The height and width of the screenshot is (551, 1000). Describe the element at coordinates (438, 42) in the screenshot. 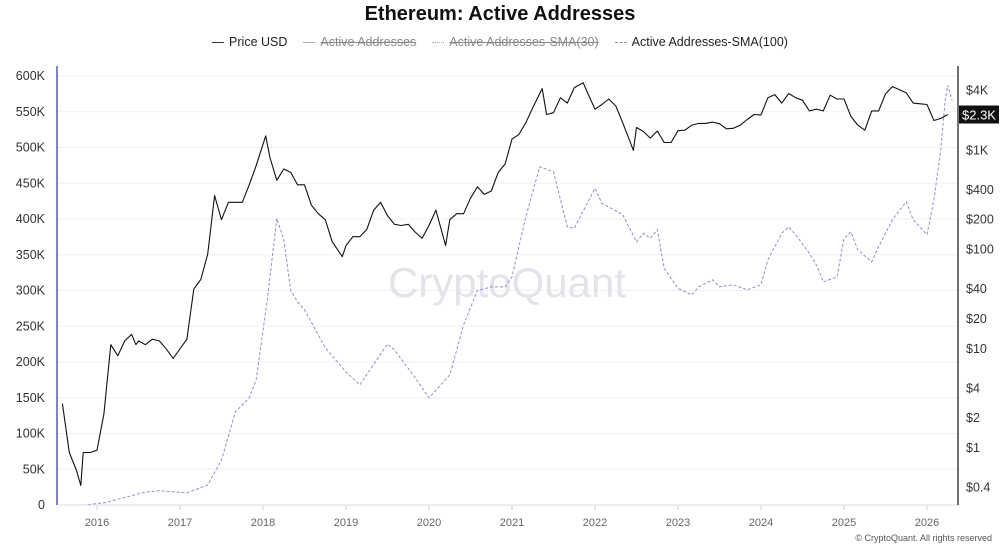

I see `dotted-swatch-icon` at that location.